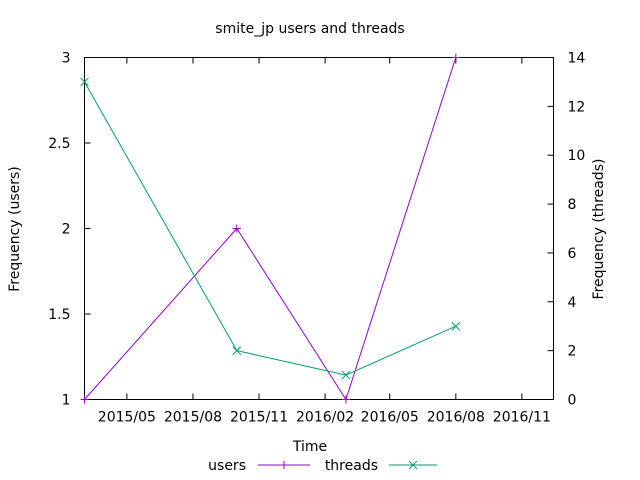 Image resolution: width=640 pixels, height=480 pixels. What do you see at coordinates (59, 144) in the screenshot?
I see `y-tick-label: 2.5` at bounding box center [59, 144].